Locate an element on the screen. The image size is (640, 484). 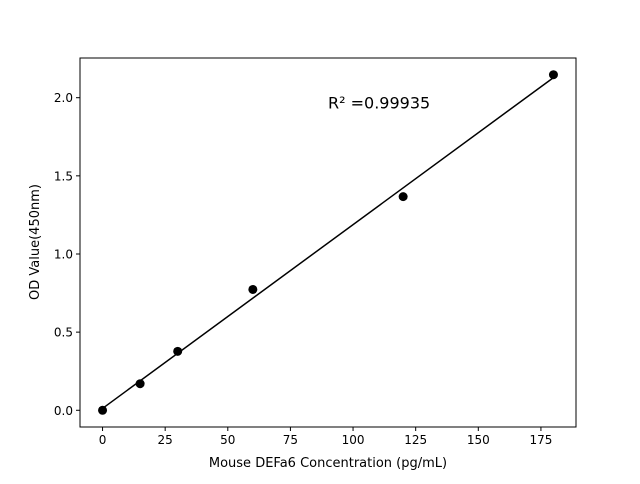
y-axis-label: OD Value(450nm) is located at coordinates (35, 242).